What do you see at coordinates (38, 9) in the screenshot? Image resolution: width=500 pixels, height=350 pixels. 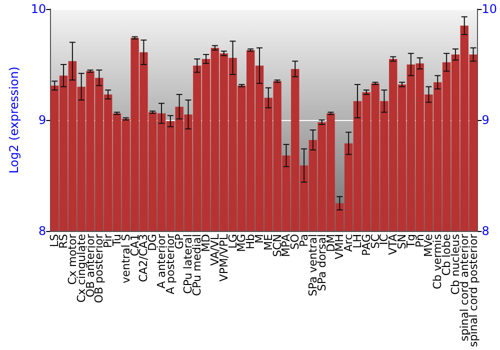 I see `y-tick-label: 10` at bounding box center [38, 9].